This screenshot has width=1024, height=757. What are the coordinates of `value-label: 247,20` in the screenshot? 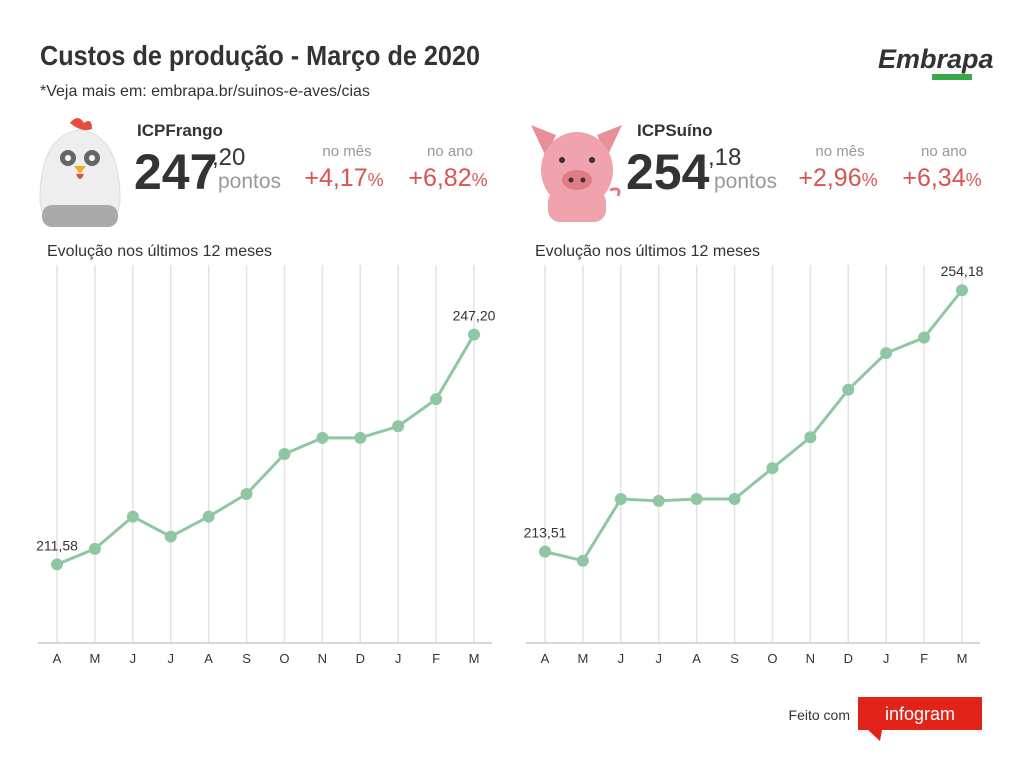 It's located at (474, 316).